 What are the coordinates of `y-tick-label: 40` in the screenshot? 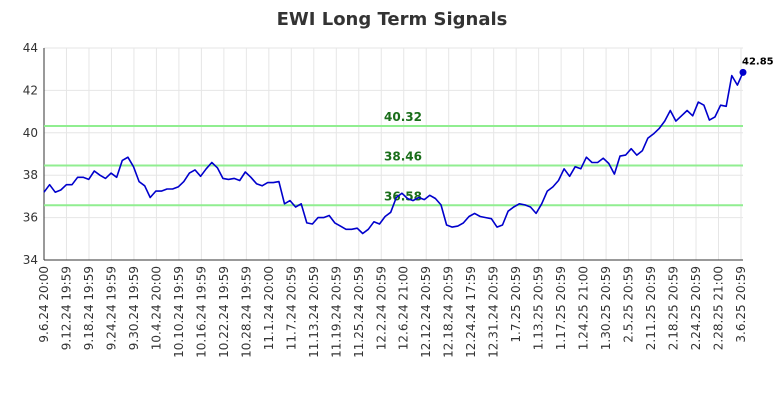 It's located at (30, 133).